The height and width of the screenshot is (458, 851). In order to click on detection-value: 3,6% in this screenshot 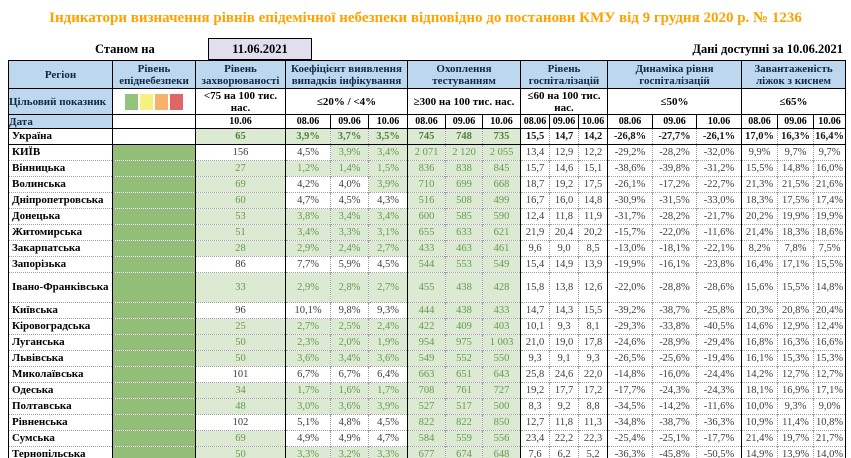, I will do `click(388, 358)`.